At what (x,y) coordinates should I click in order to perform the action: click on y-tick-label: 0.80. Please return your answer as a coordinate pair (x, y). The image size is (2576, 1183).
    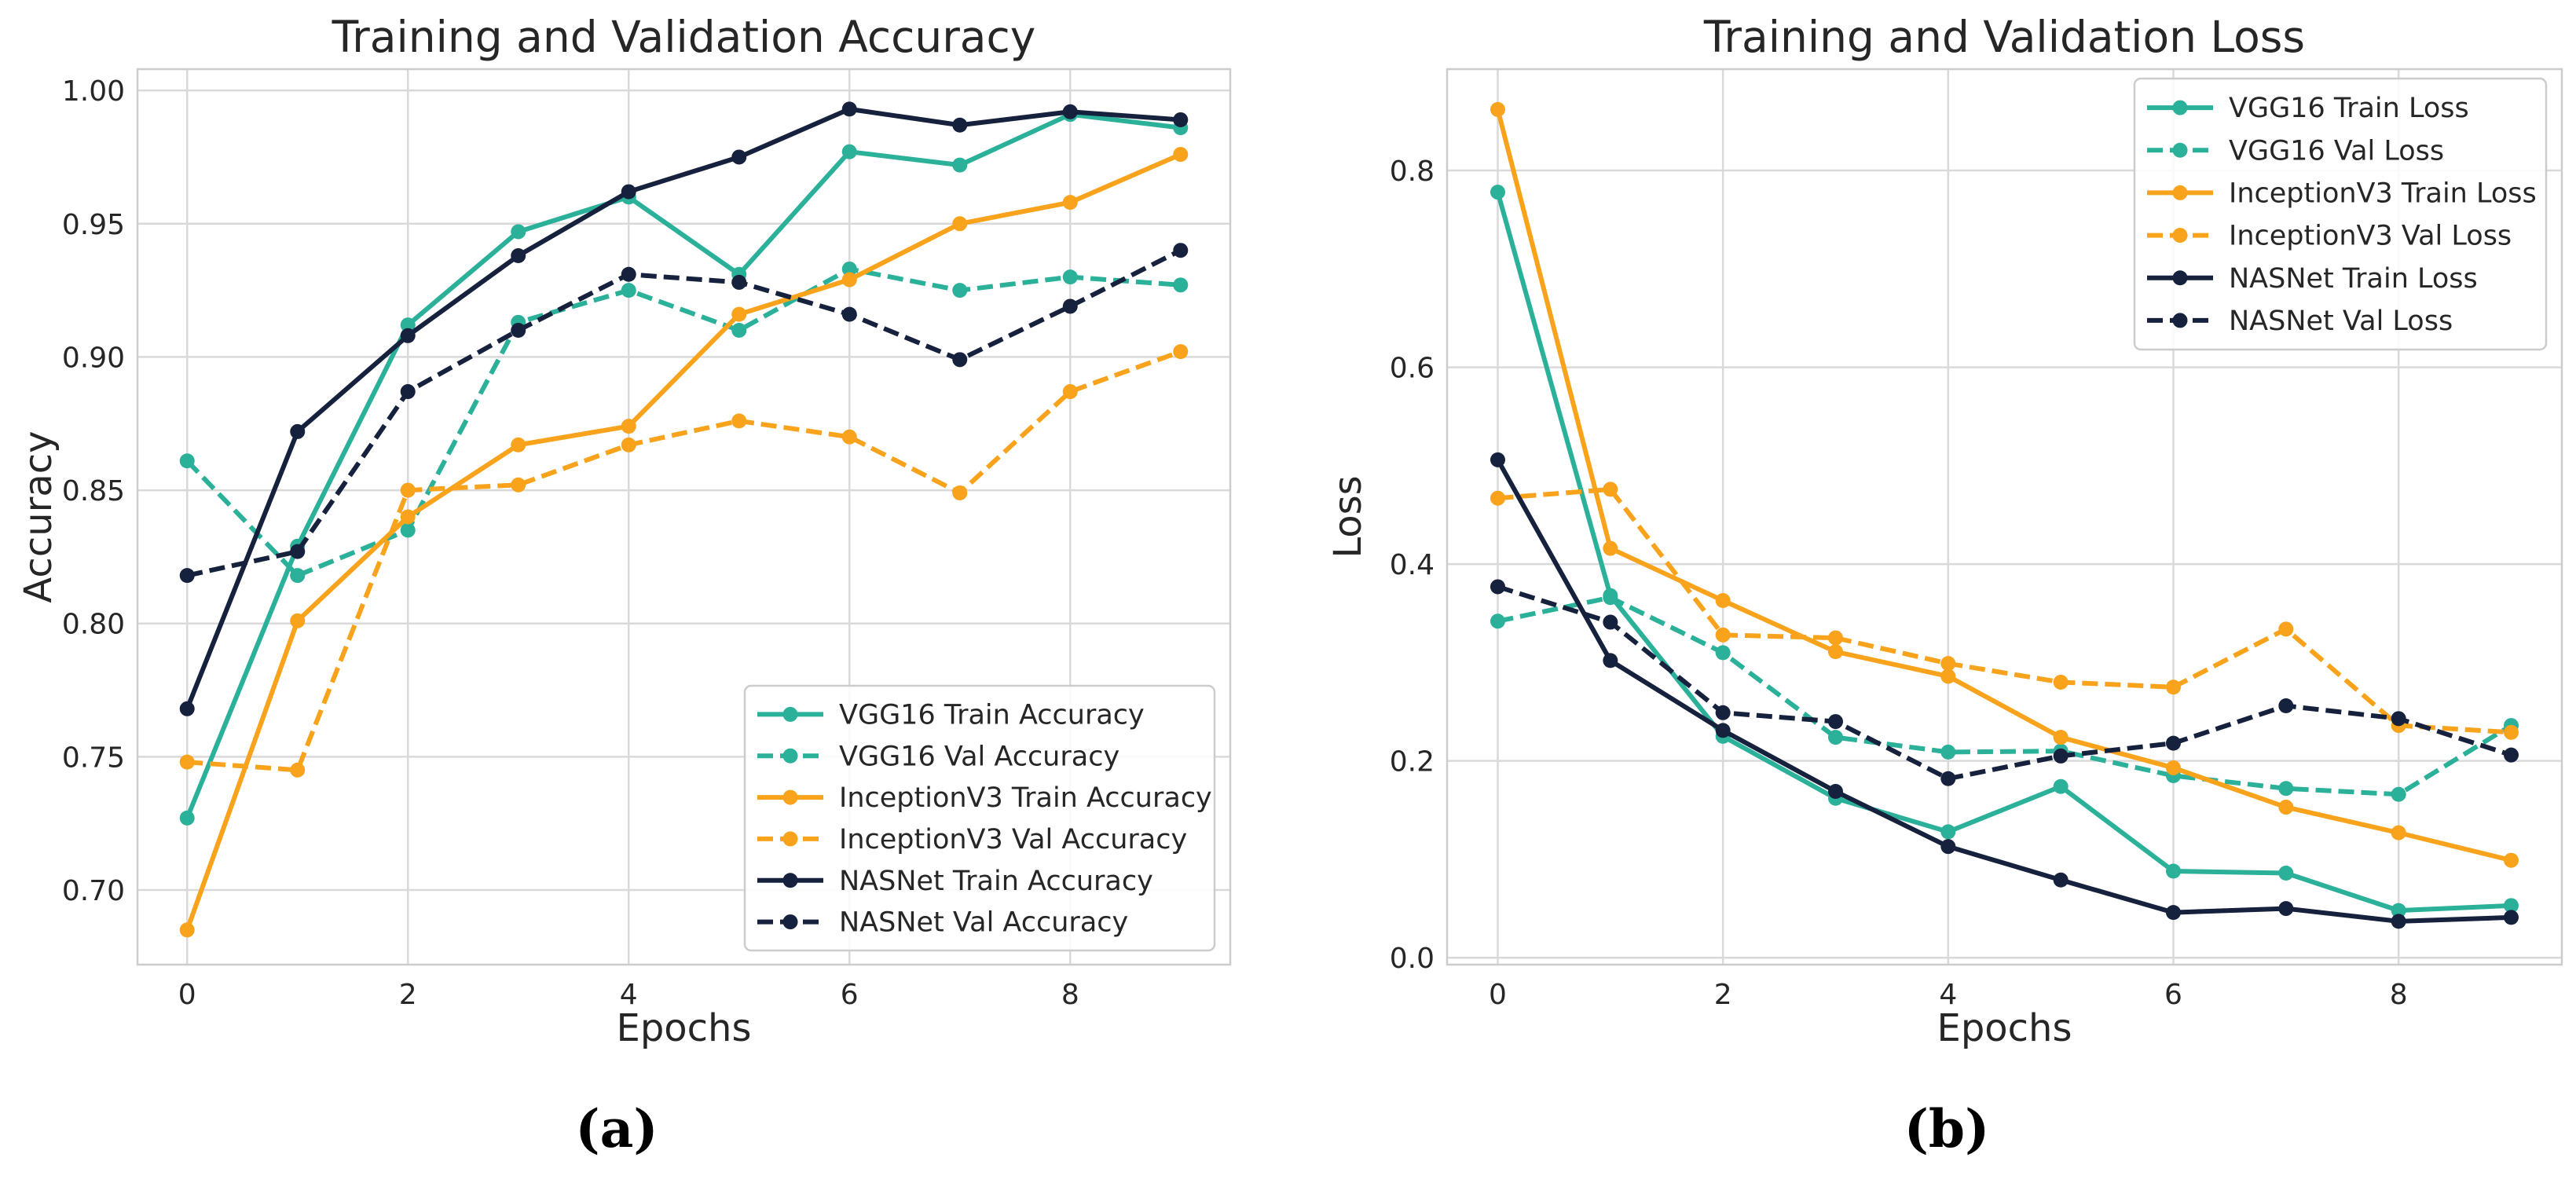
    Looking at the image, I should click on (93, 625).